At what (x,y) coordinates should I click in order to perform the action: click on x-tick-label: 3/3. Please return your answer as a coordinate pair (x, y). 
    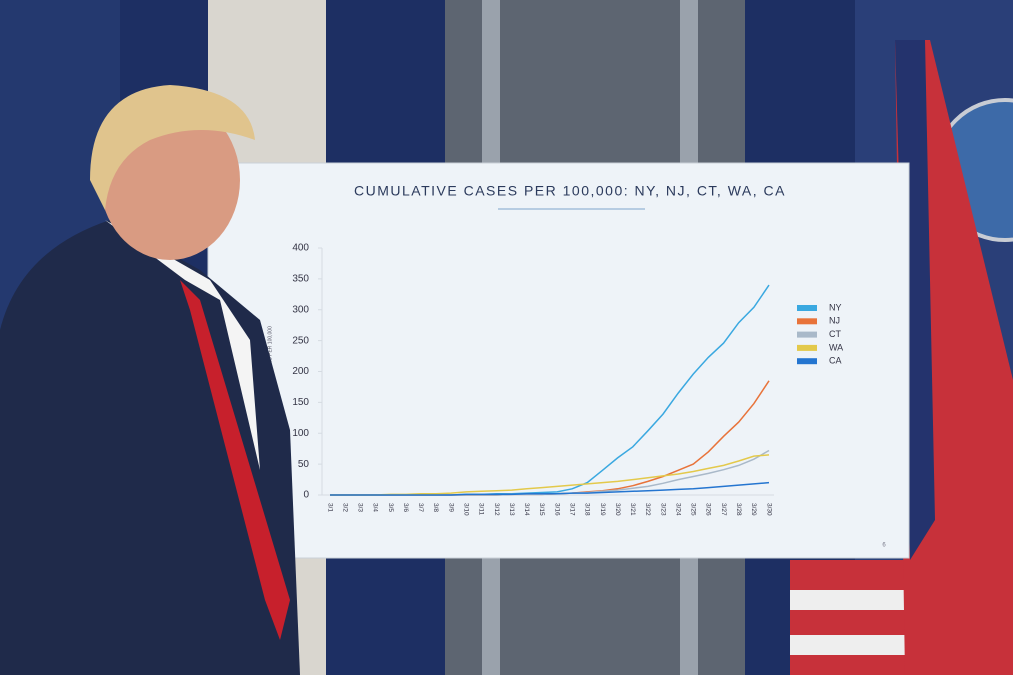
    Looking at the image, I should click on (360, 507).